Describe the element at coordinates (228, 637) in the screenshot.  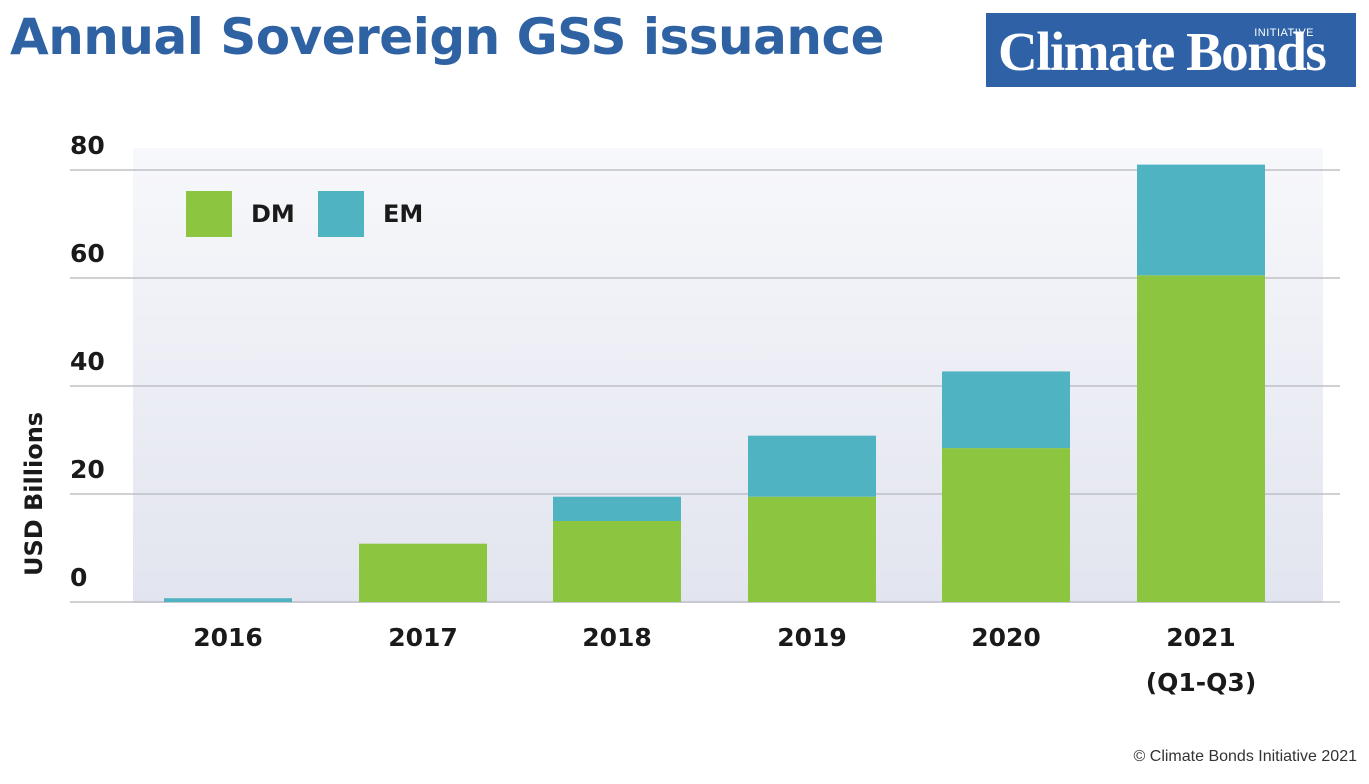
I see `x-tick-2016: 2016` at that location.